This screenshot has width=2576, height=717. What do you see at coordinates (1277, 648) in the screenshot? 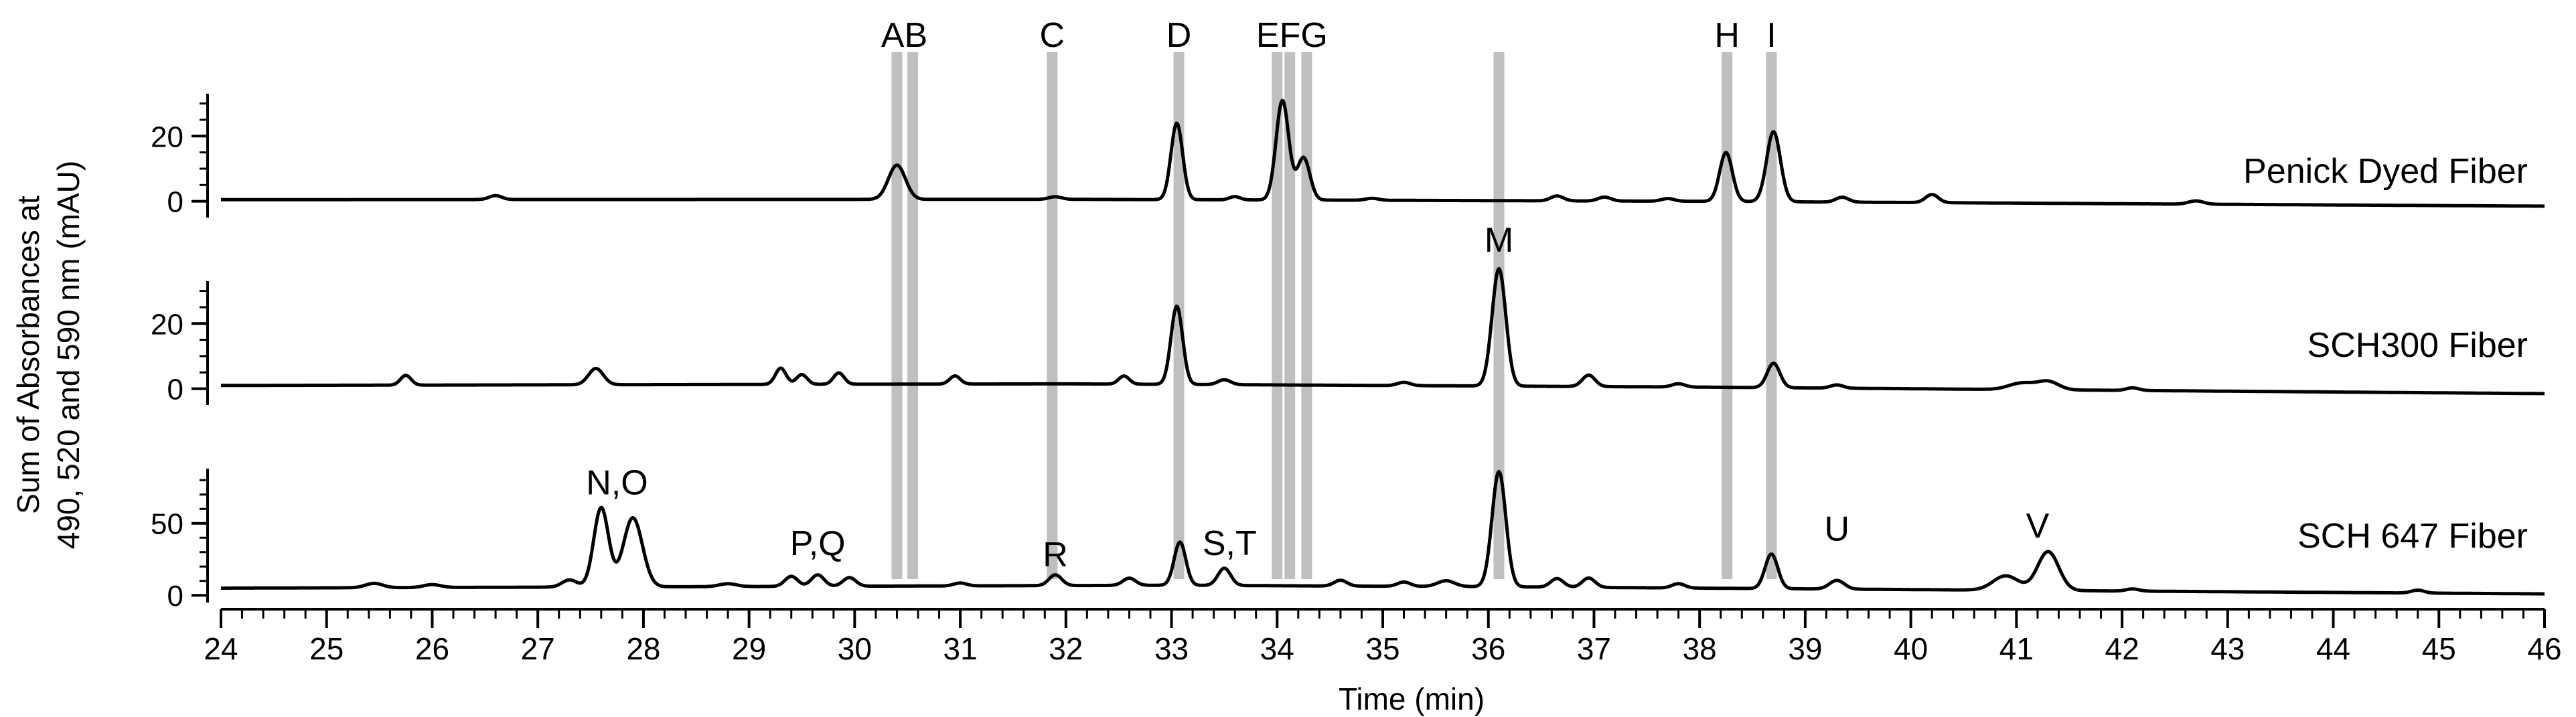
I see `x-tick-label: 34` at bounding box center [1277, 648].